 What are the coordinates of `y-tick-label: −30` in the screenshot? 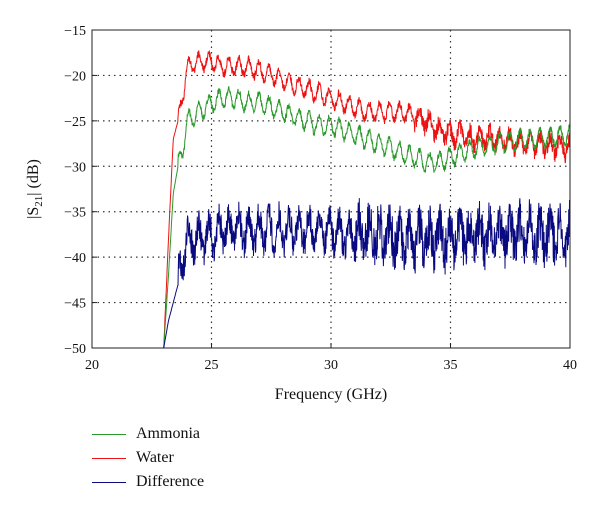 It's located at (75, 167).